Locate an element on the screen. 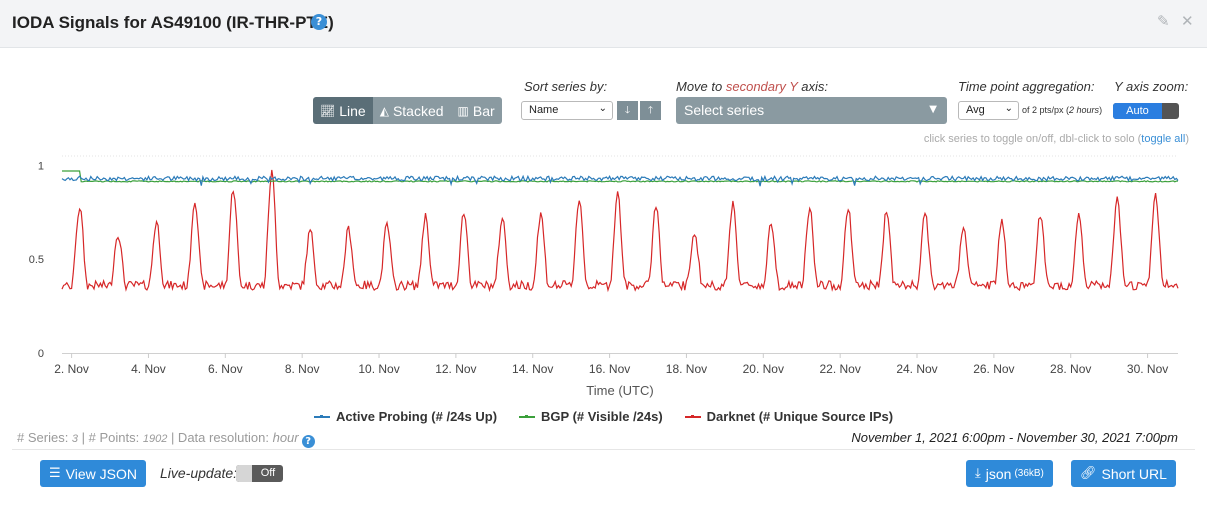 This screenshot has height=511, width=1207. y-zoom-value: Auto is located at coordinates (1137, 111).